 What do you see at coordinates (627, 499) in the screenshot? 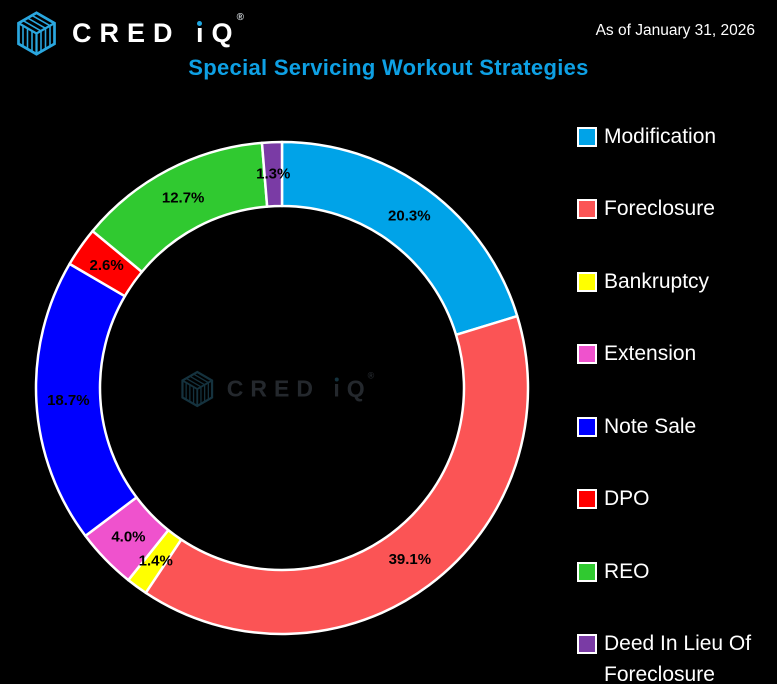
I see `legend-label: DPO` at bounding box center [627, 499].